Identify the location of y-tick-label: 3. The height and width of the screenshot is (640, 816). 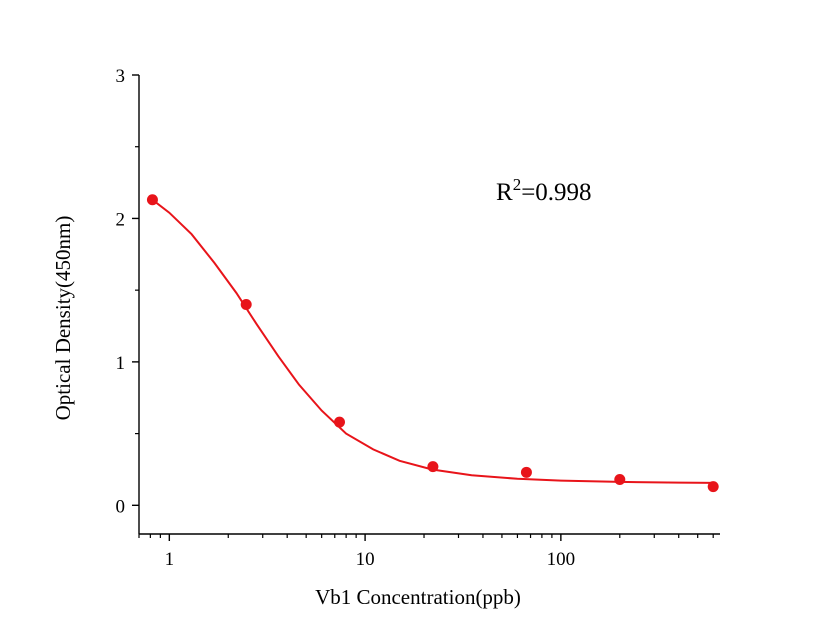
(121, 76).